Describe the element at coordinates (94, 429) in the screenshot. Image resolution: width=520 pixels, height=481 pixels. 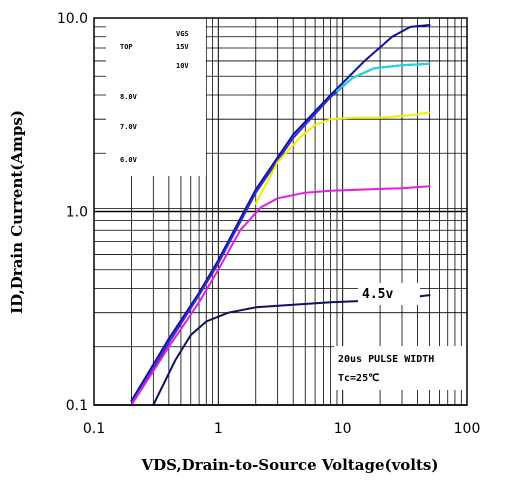
I see `x-tick-label: 0.1` at that location.